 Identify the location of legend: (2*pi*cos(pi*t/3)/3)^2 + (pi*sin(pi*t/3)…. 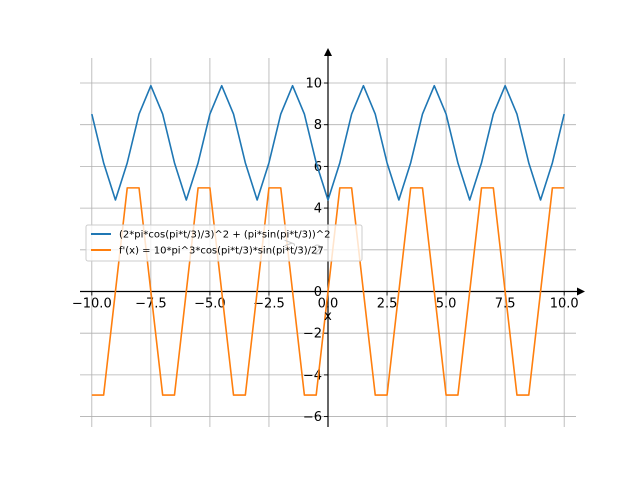
(224, 243).